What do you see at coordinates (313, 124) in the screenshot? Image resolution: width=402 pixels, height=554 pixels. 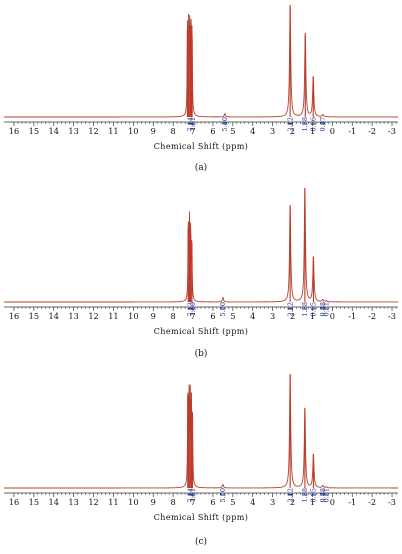 I see `integral-label: 0.96` at bounding box center [313, 124].